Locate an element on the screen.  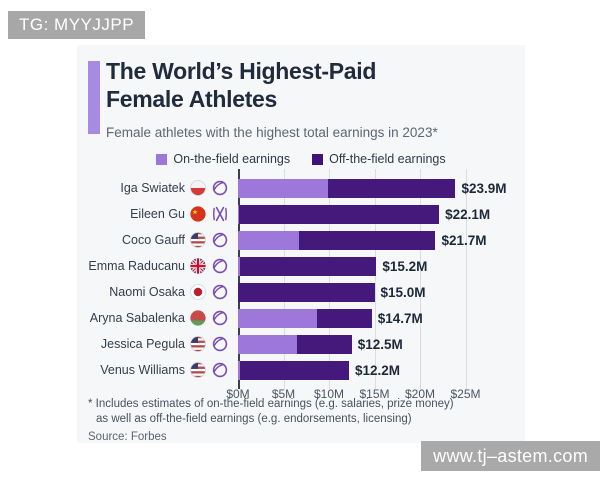
athlete-row: Eileen Gu $22.1M is located at coordinates (301, 214).